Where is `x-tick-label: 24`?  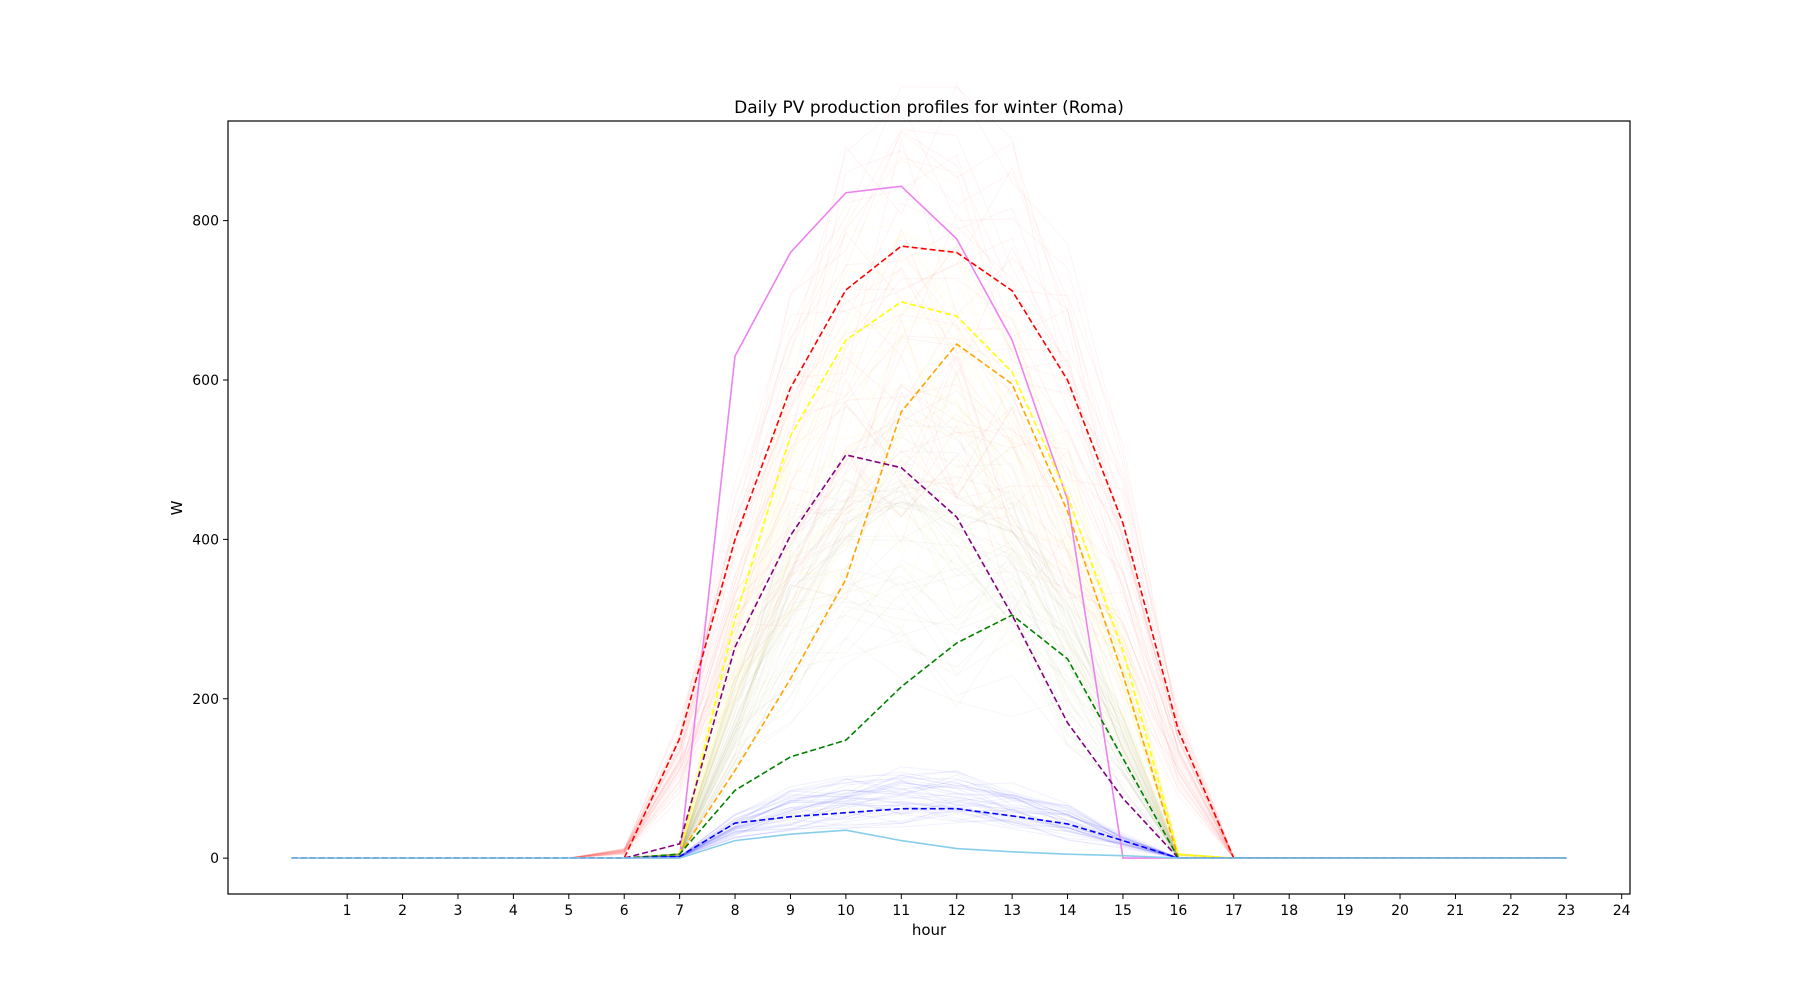
x-tick-label: 24 is located at coordinates (1622, 911).